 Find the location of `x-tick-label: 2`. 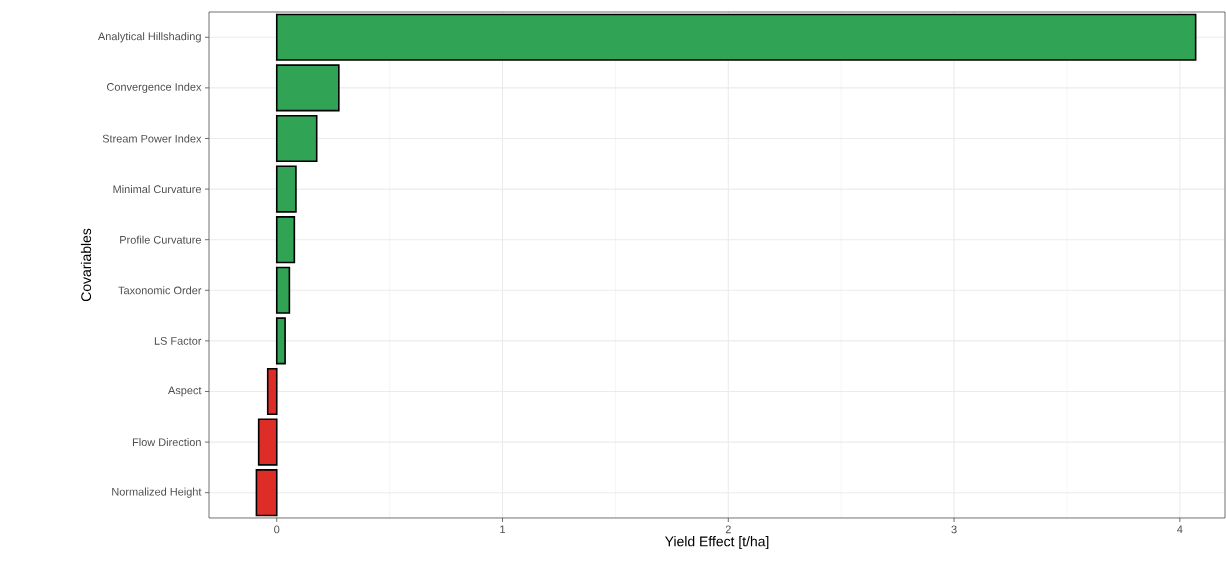

x-tick-label: 2 is located at coordinates (728, 529).